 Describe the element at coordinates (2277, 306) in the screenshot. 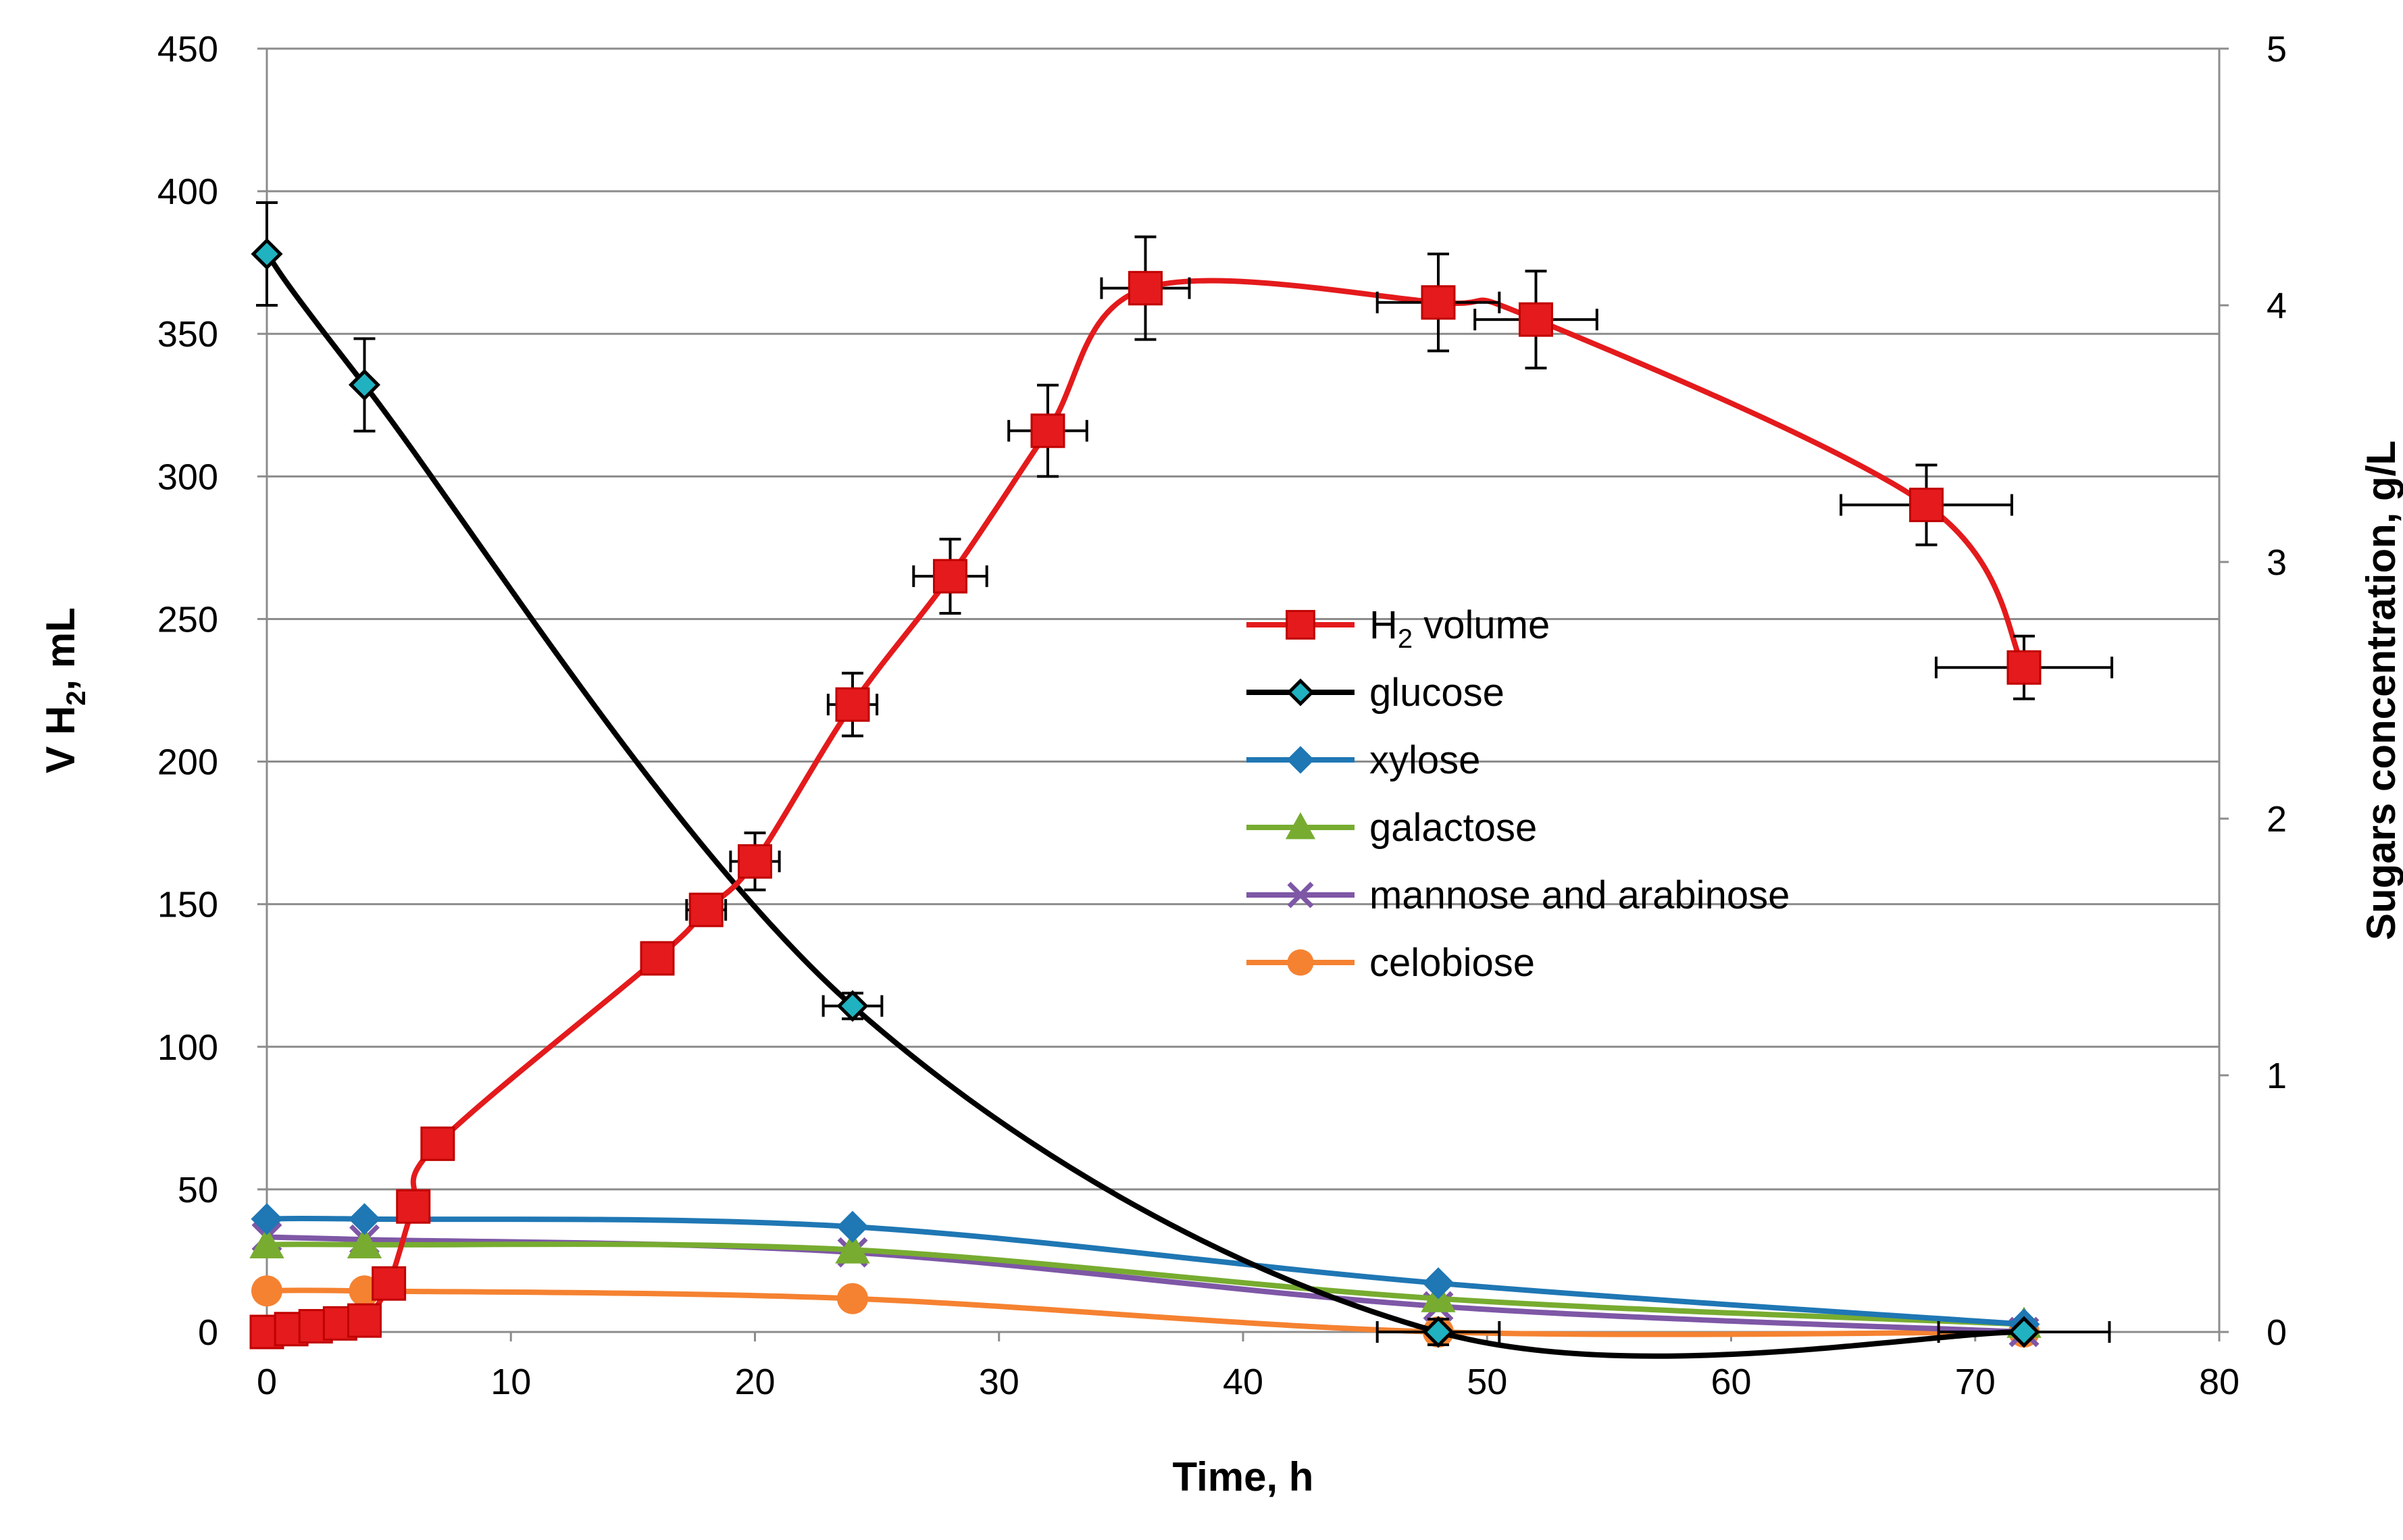

I see `y-right-tick-label: 4` at that location.